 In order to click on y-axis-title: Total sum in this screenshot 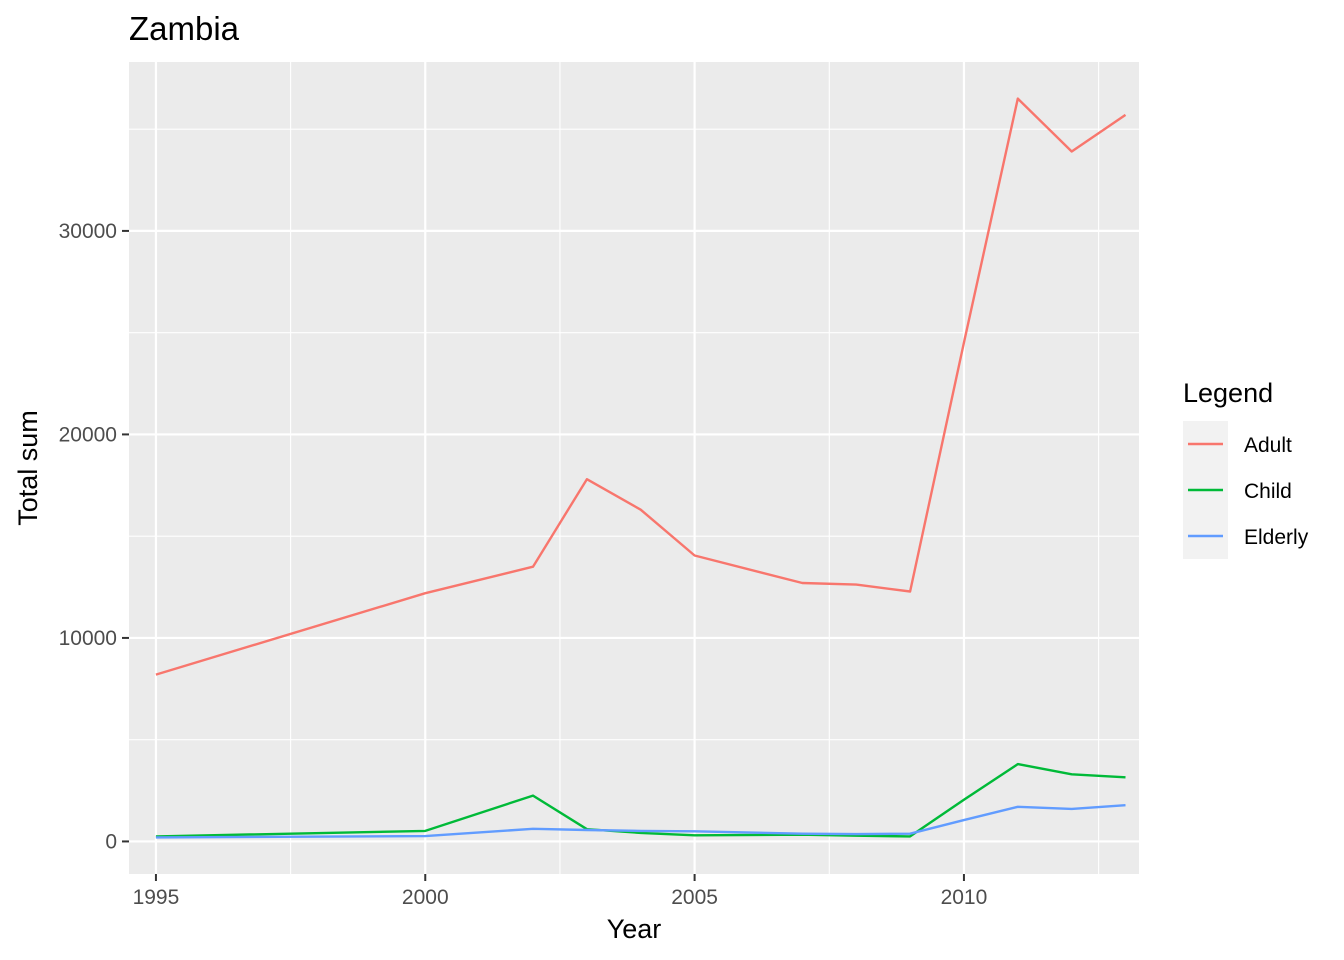, I will do `click(28, 468)`.